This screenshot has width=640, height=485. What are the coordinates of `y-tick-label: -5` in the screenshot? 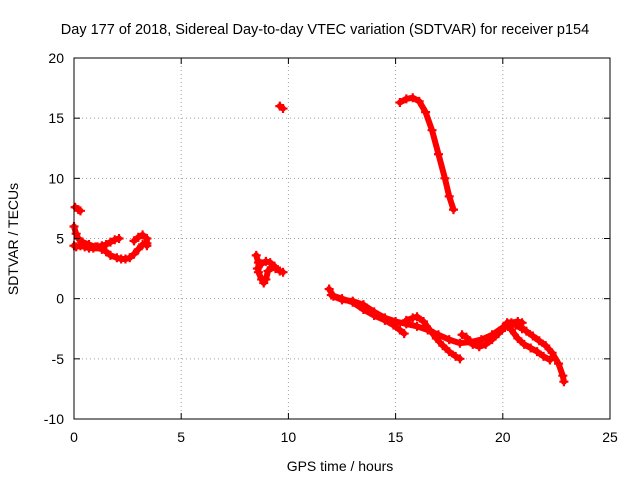 It's located at (58, 359).